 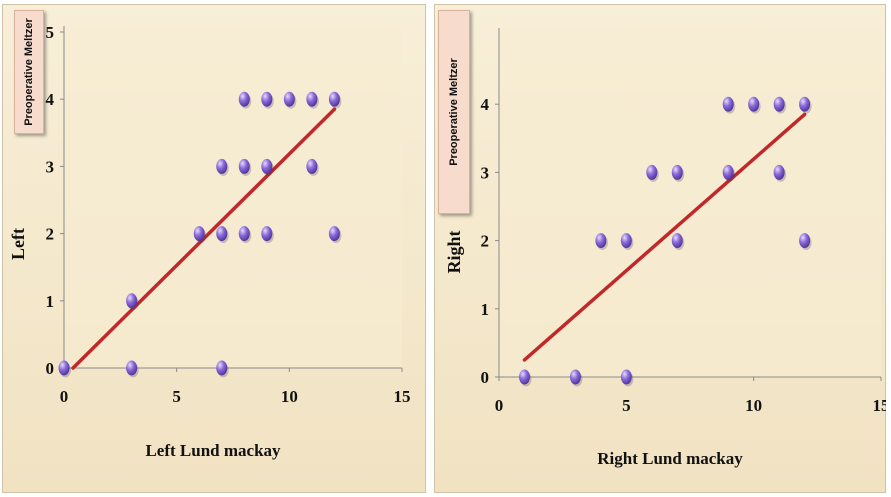 What do you see at coordinates (485, 309) in the screenshot?
I see `right-y-tick-label: 1` at bounding box center [485, 309].